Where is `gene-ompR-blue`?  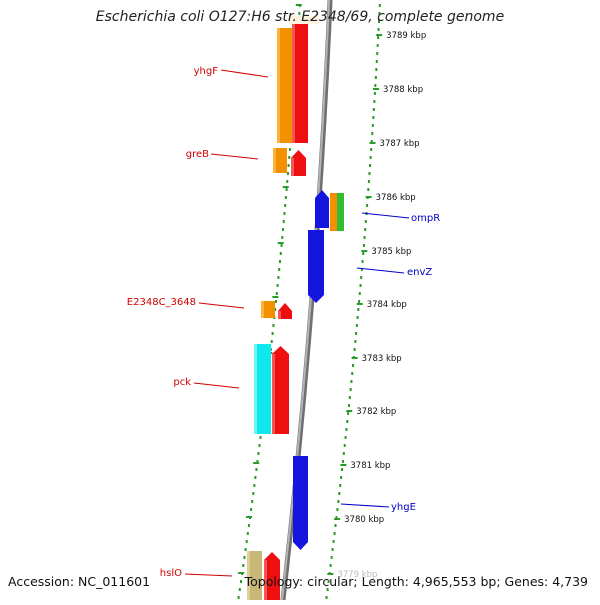
gene-ompR-blue is located at coordinates (322, 209).